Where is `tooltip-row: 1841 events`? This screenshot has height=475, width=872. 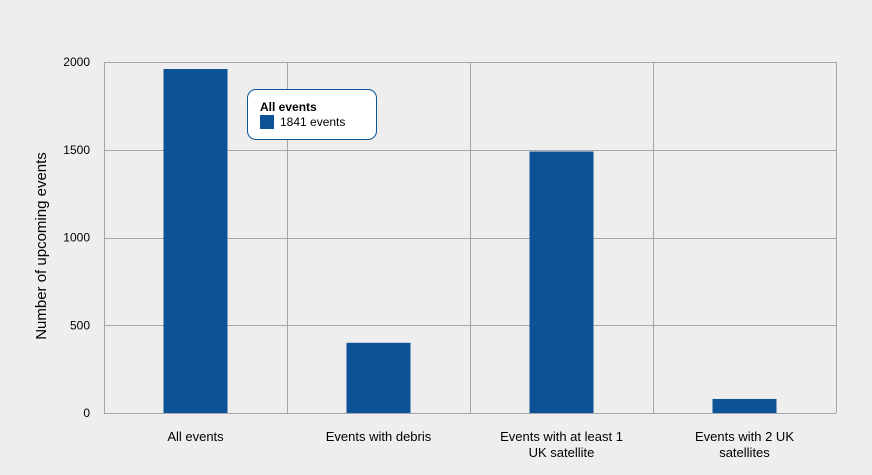 tooltip-row: 1841 events is located at coordinates (312, 122).